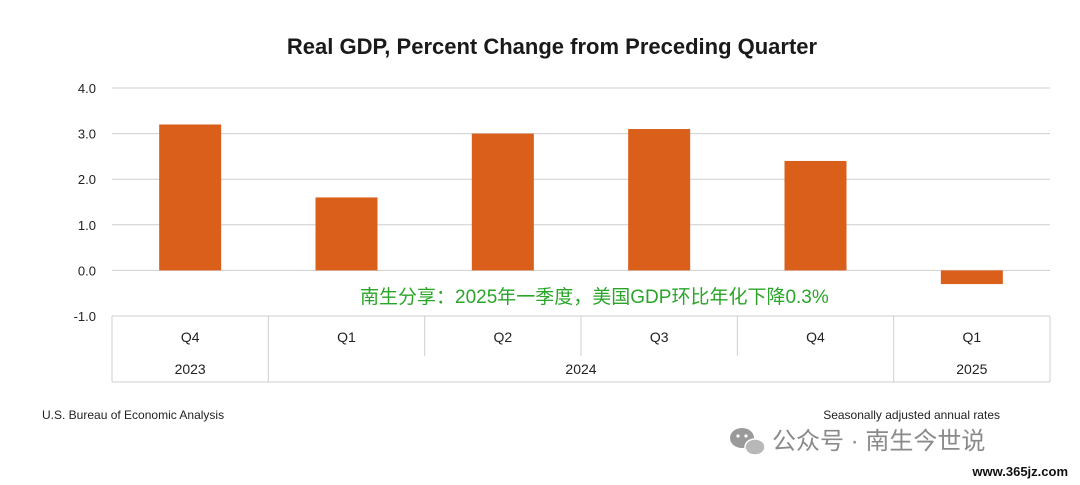  I want to click on y-tick-label: 3.0, so click(87, 134).